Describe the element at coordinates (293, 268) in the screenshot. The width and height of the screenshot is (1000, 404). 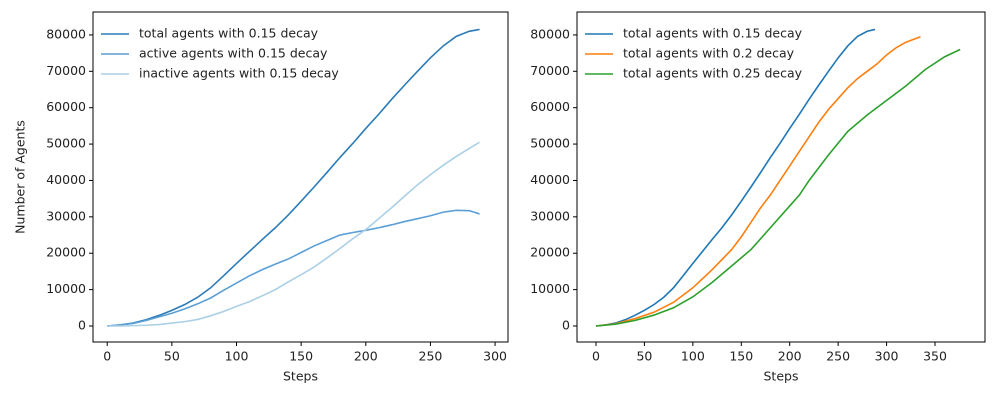
I see `series-line` at that location.